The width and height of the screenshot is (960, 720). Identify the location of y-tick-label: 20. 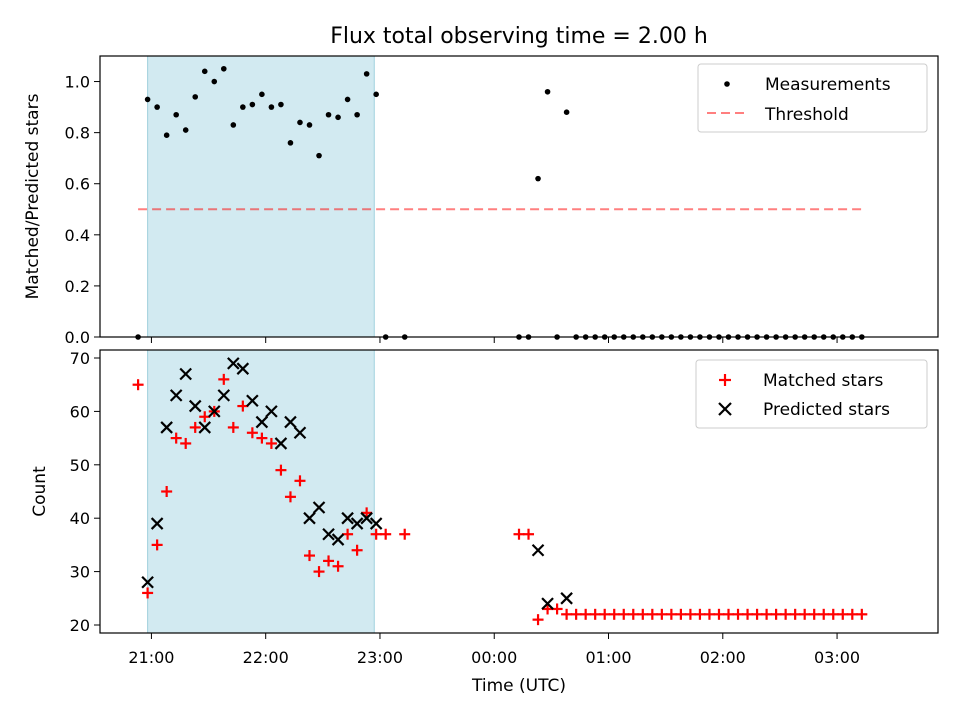
(80, 625).